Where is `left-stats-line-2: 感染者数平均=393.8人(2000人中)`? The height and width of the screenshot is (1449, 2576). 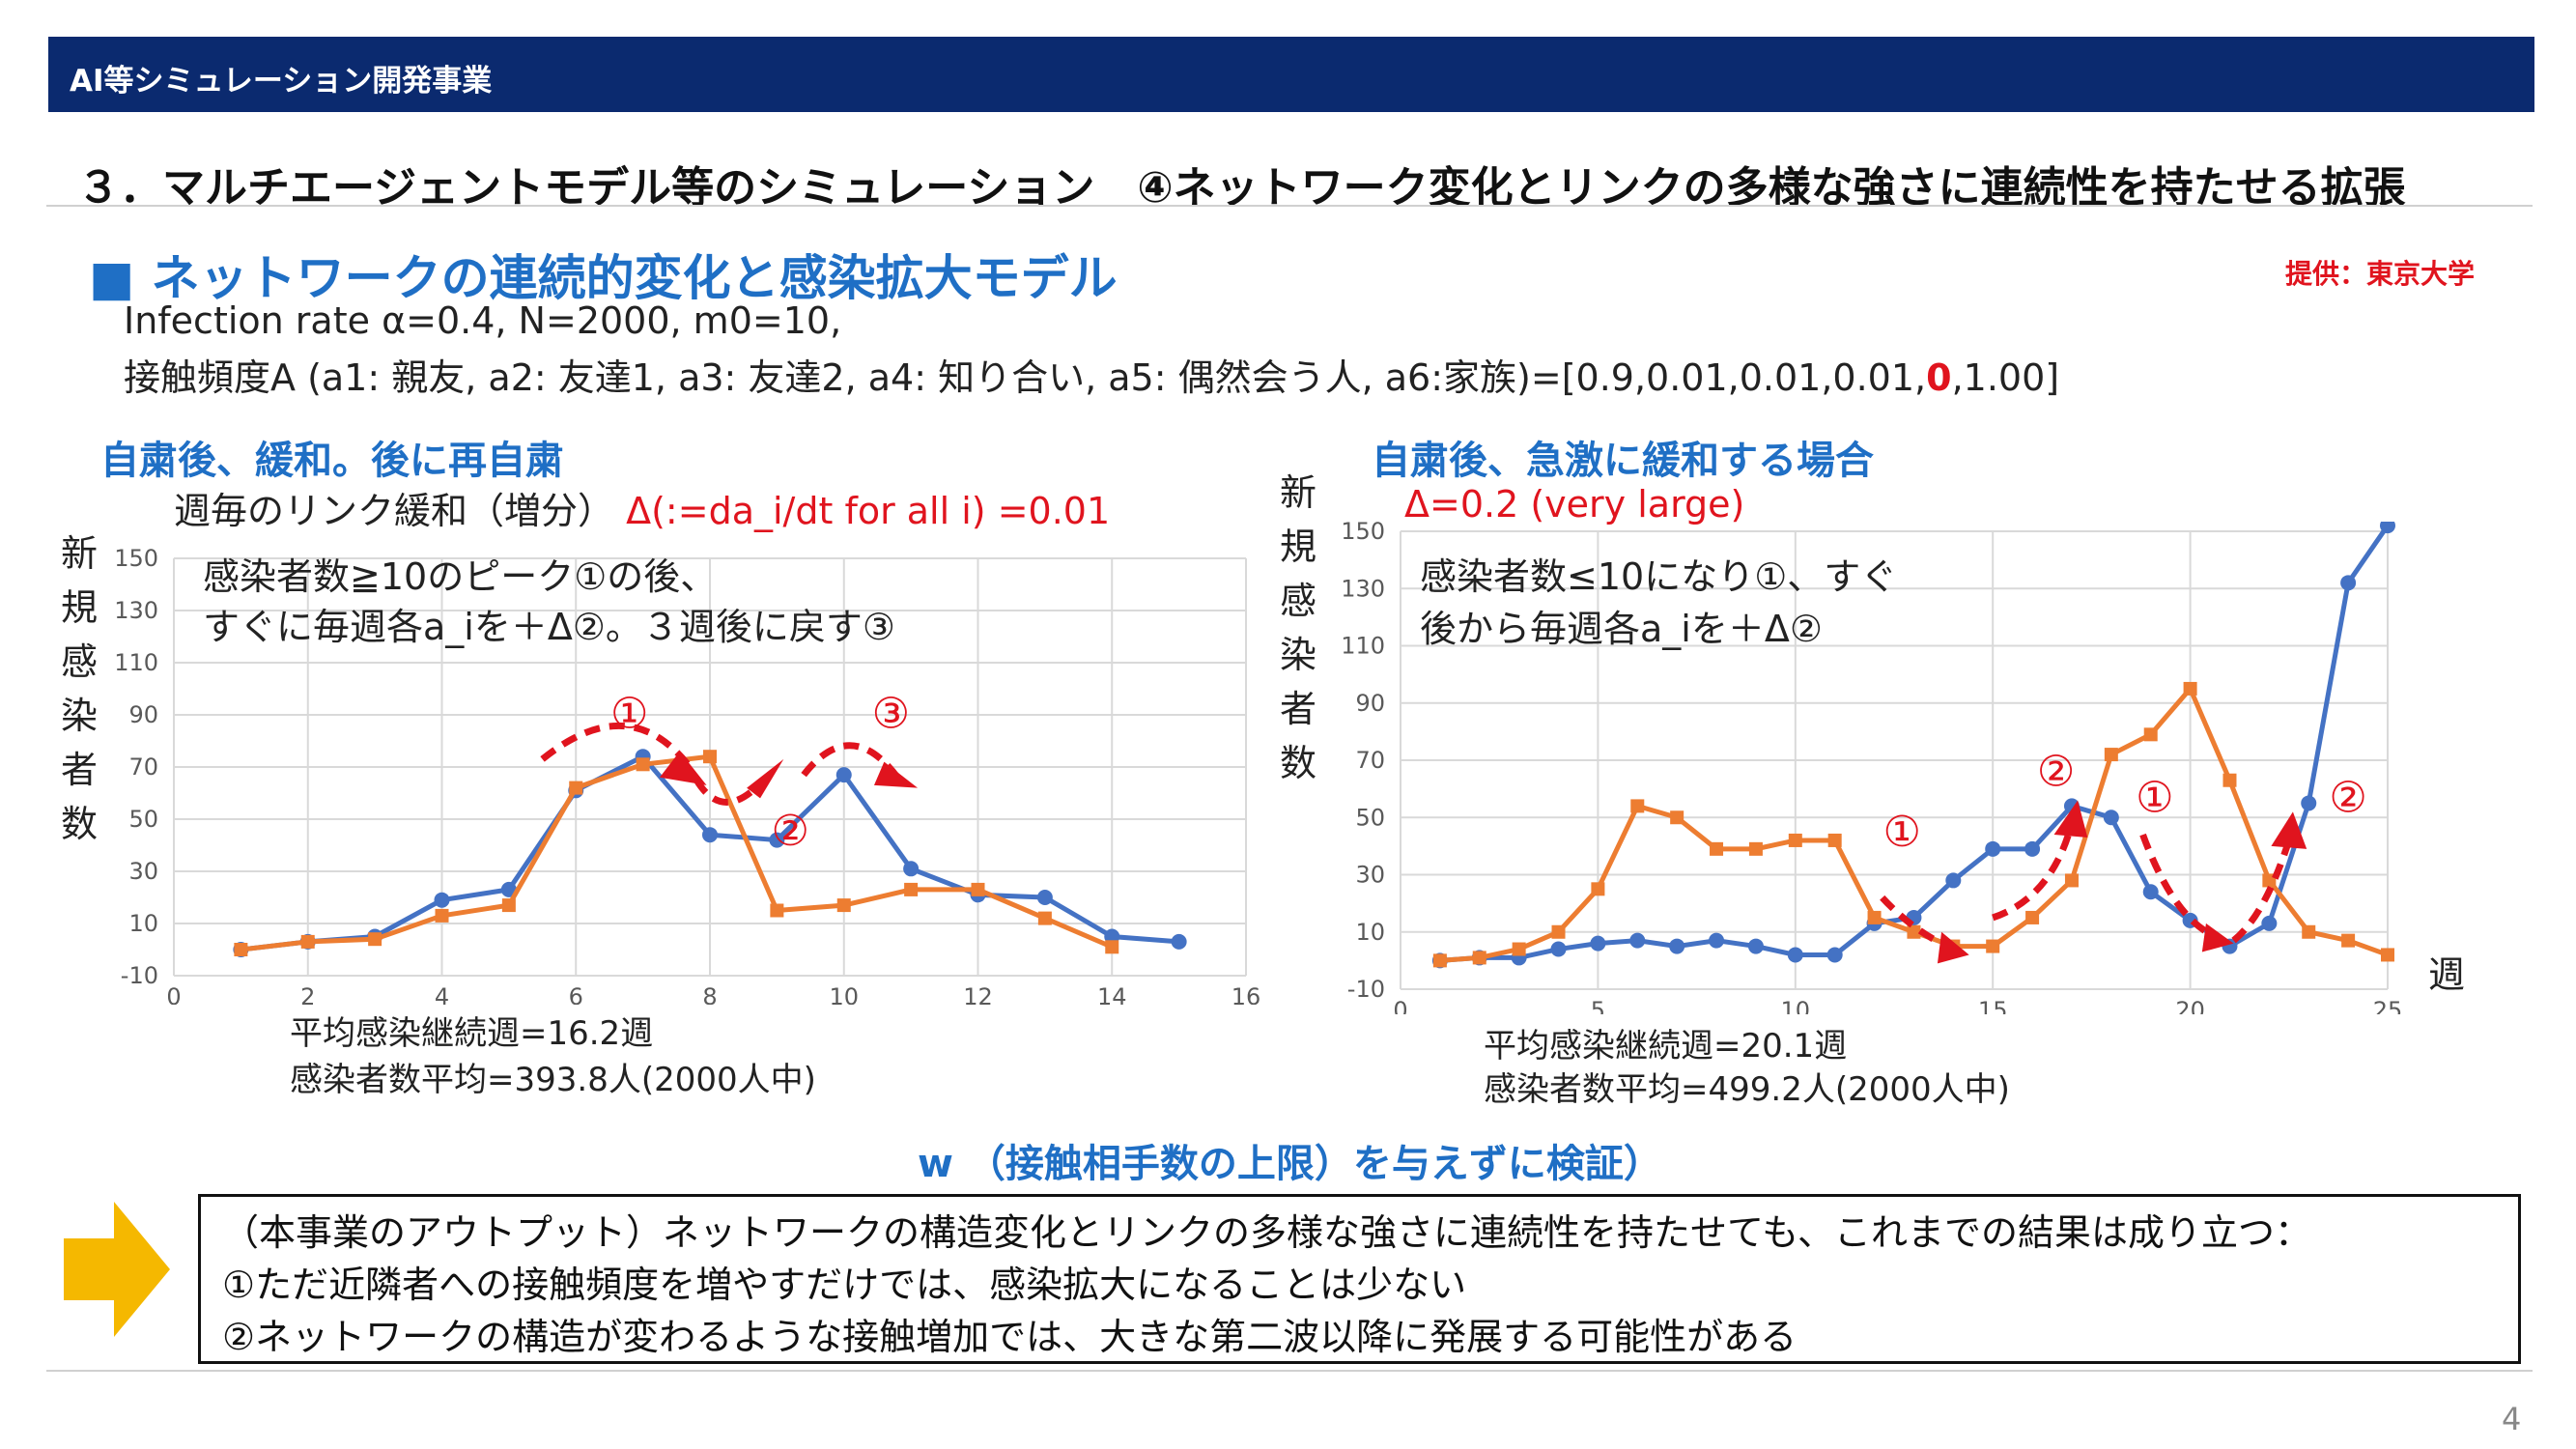
left-stats-line-2: 感染者数平均=393.8人(2000人中) is located at coordinates (553, 1080).